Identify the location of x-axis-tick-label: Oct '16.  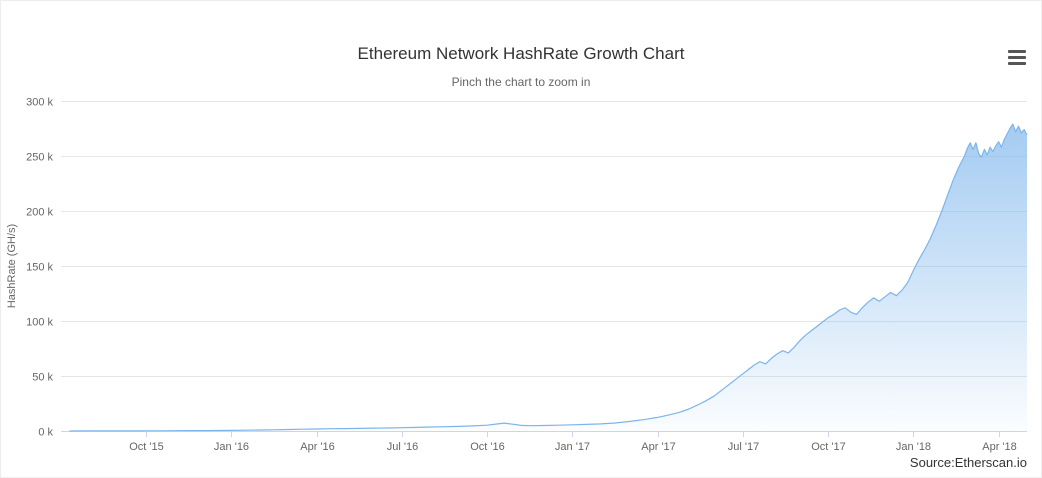
(487, 447).